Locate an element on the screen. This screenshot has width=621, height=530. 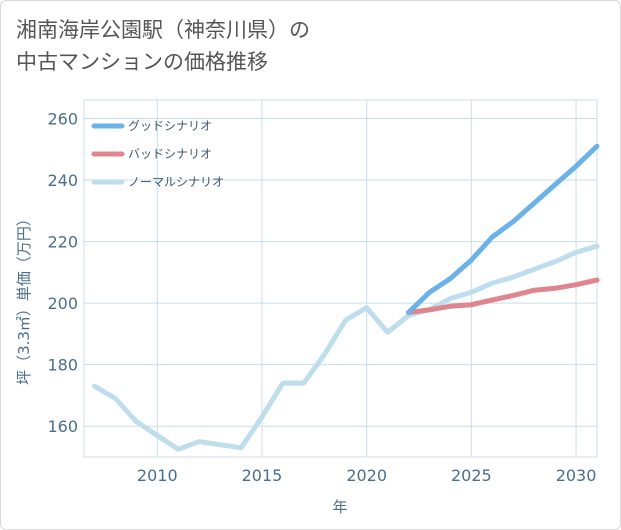
y-tick-label: 160 is located at coordinates (62, 426).